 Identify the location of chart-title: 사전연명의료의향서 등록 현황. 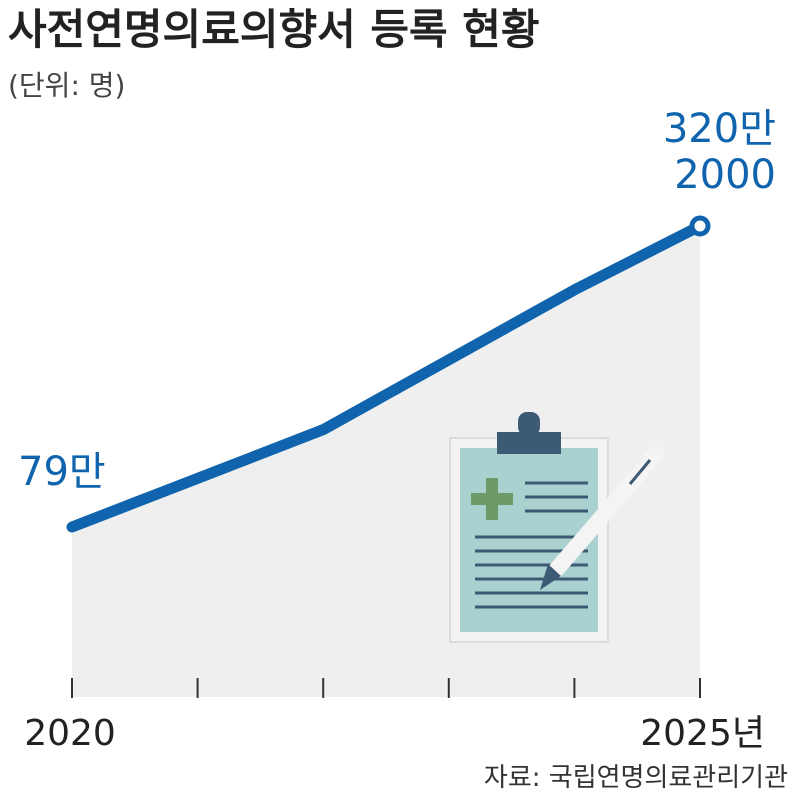
(274, 29).